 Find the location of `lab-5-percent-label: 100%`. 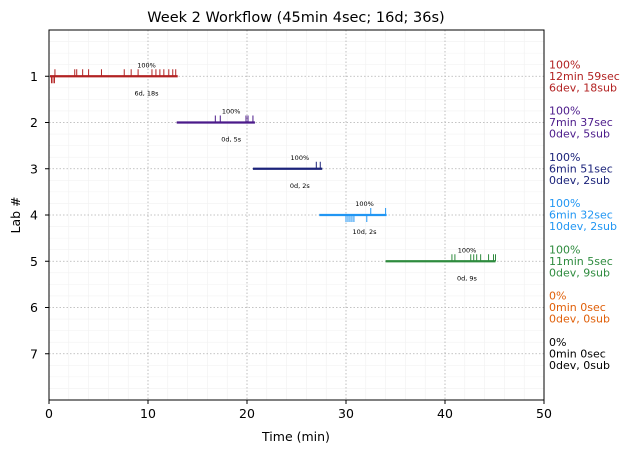

lab-5-percent-label: 100% is located at coordinates (467, 250).